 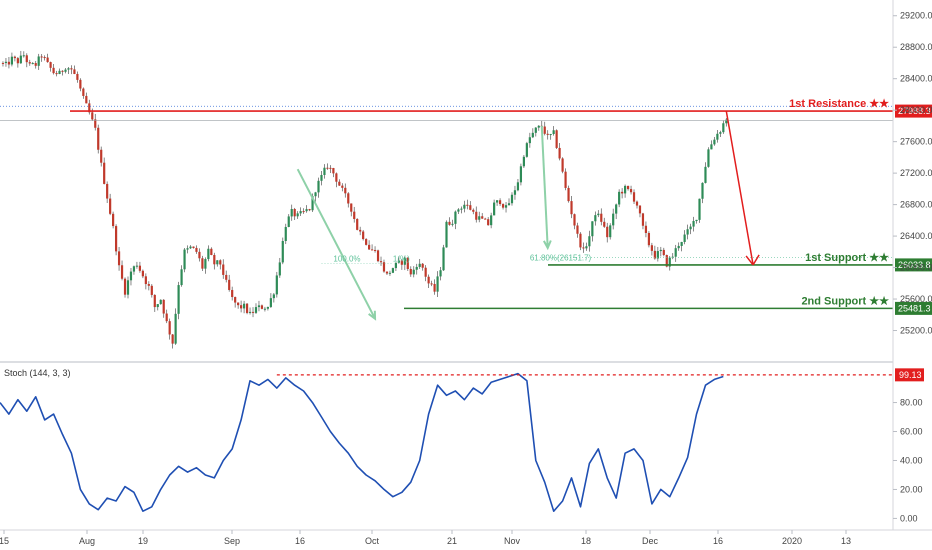 I want to click on time-tick-label: 21, so click(x=452, y=541).